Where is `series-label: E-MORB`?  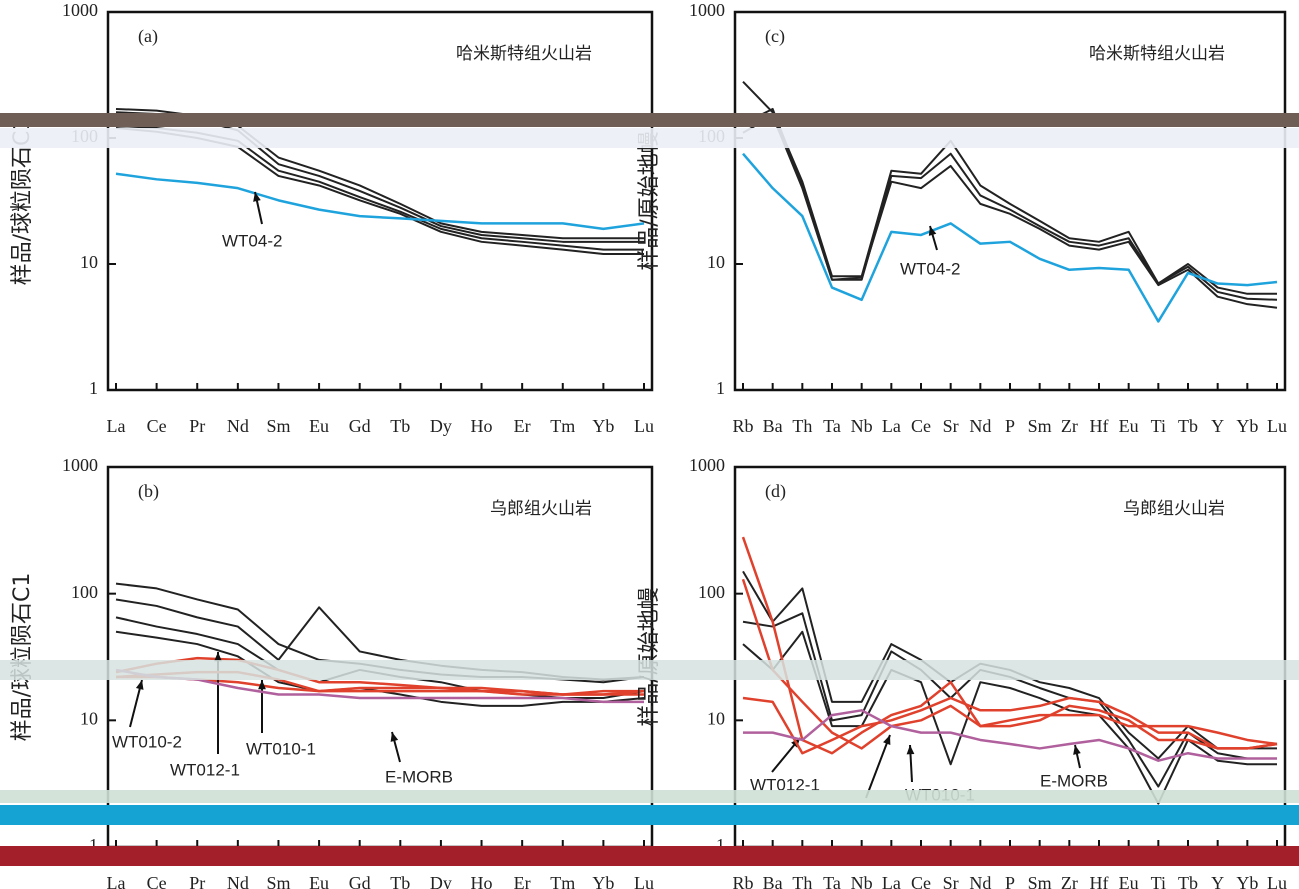 series-label: E-MORB is located at coordinates (1074, 780).